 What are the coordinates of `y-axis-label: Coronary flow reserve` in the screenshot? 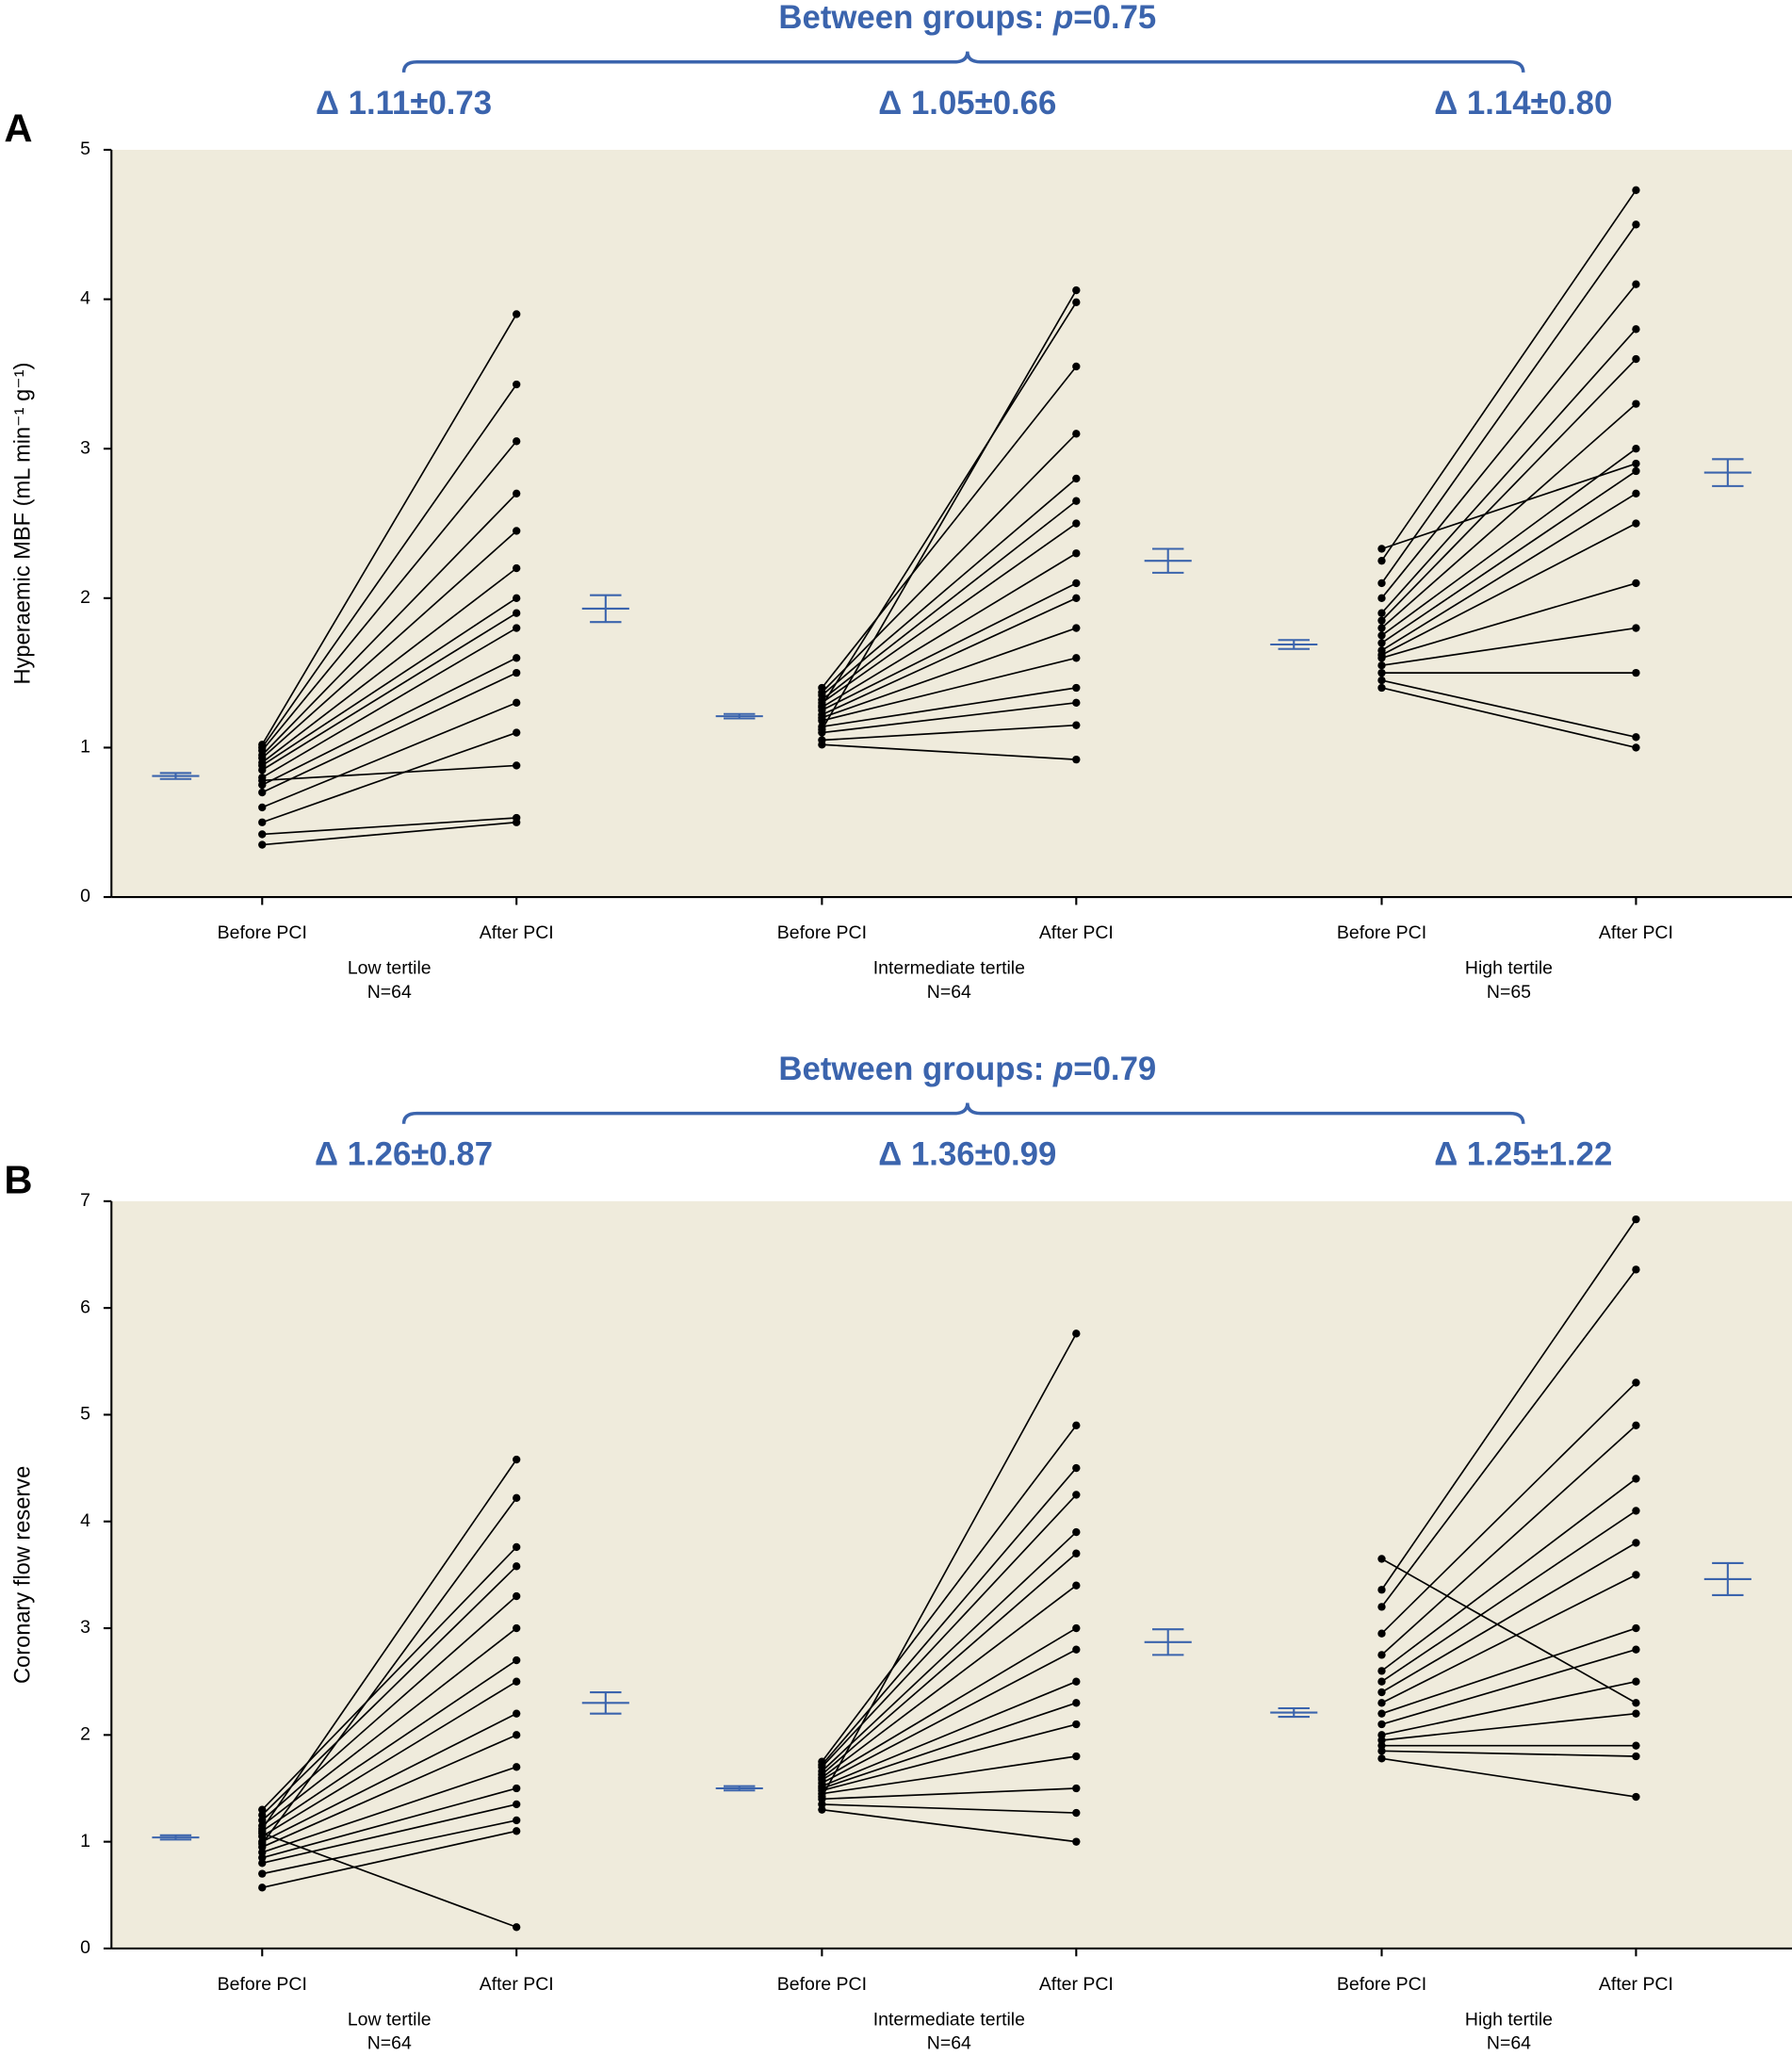 It's located at (22, 1575).